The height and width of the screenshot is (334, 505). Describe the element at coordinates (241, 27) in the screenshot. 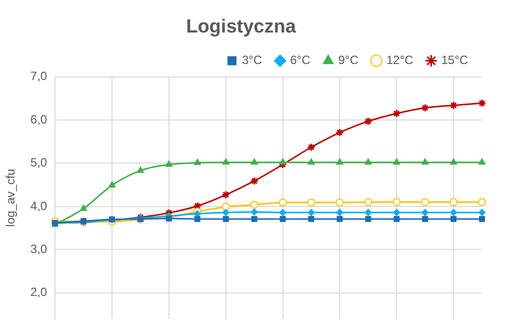

I see `chart-title: Logistyczna` at that location.